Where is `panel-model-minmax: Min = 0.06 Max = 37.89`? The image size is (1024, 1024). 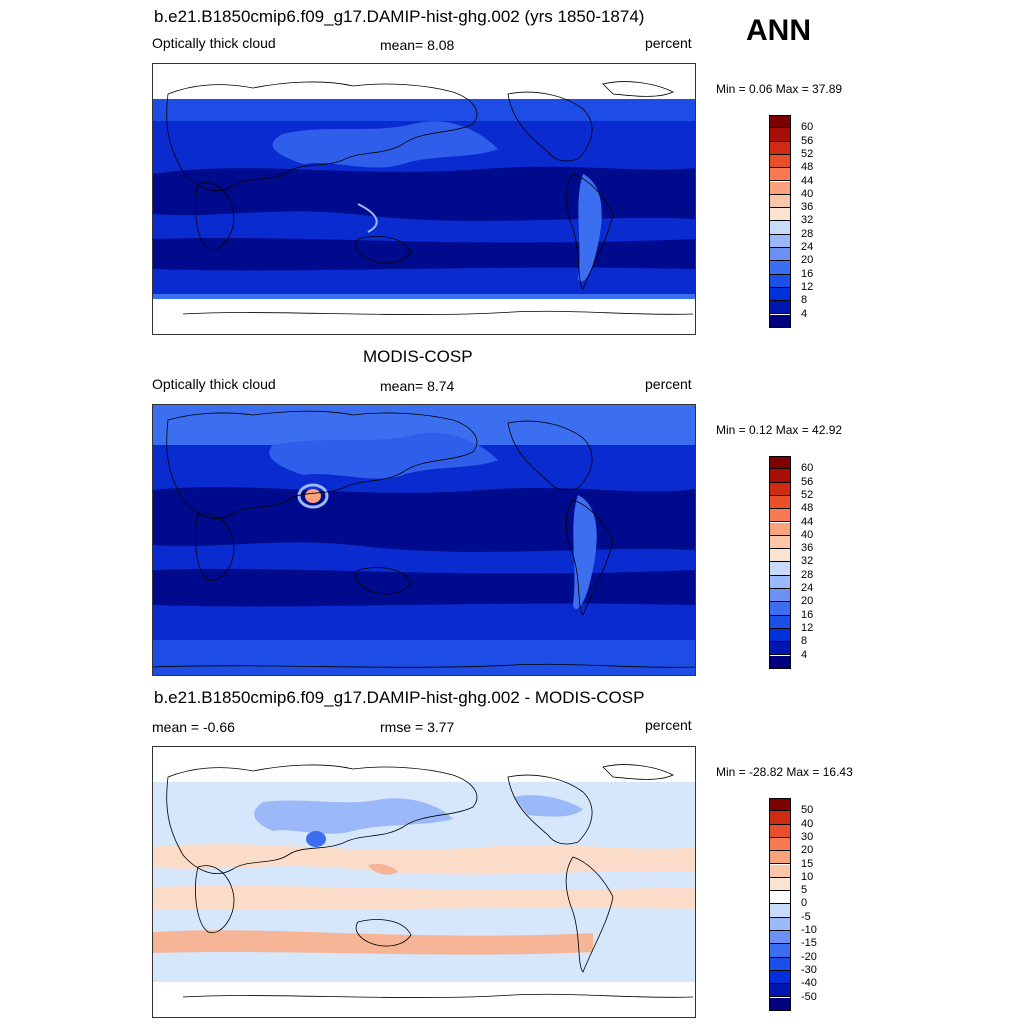
panel-model-minmax: Min = 0.06 Max = 37.89 is located at coordinates (779, 89).